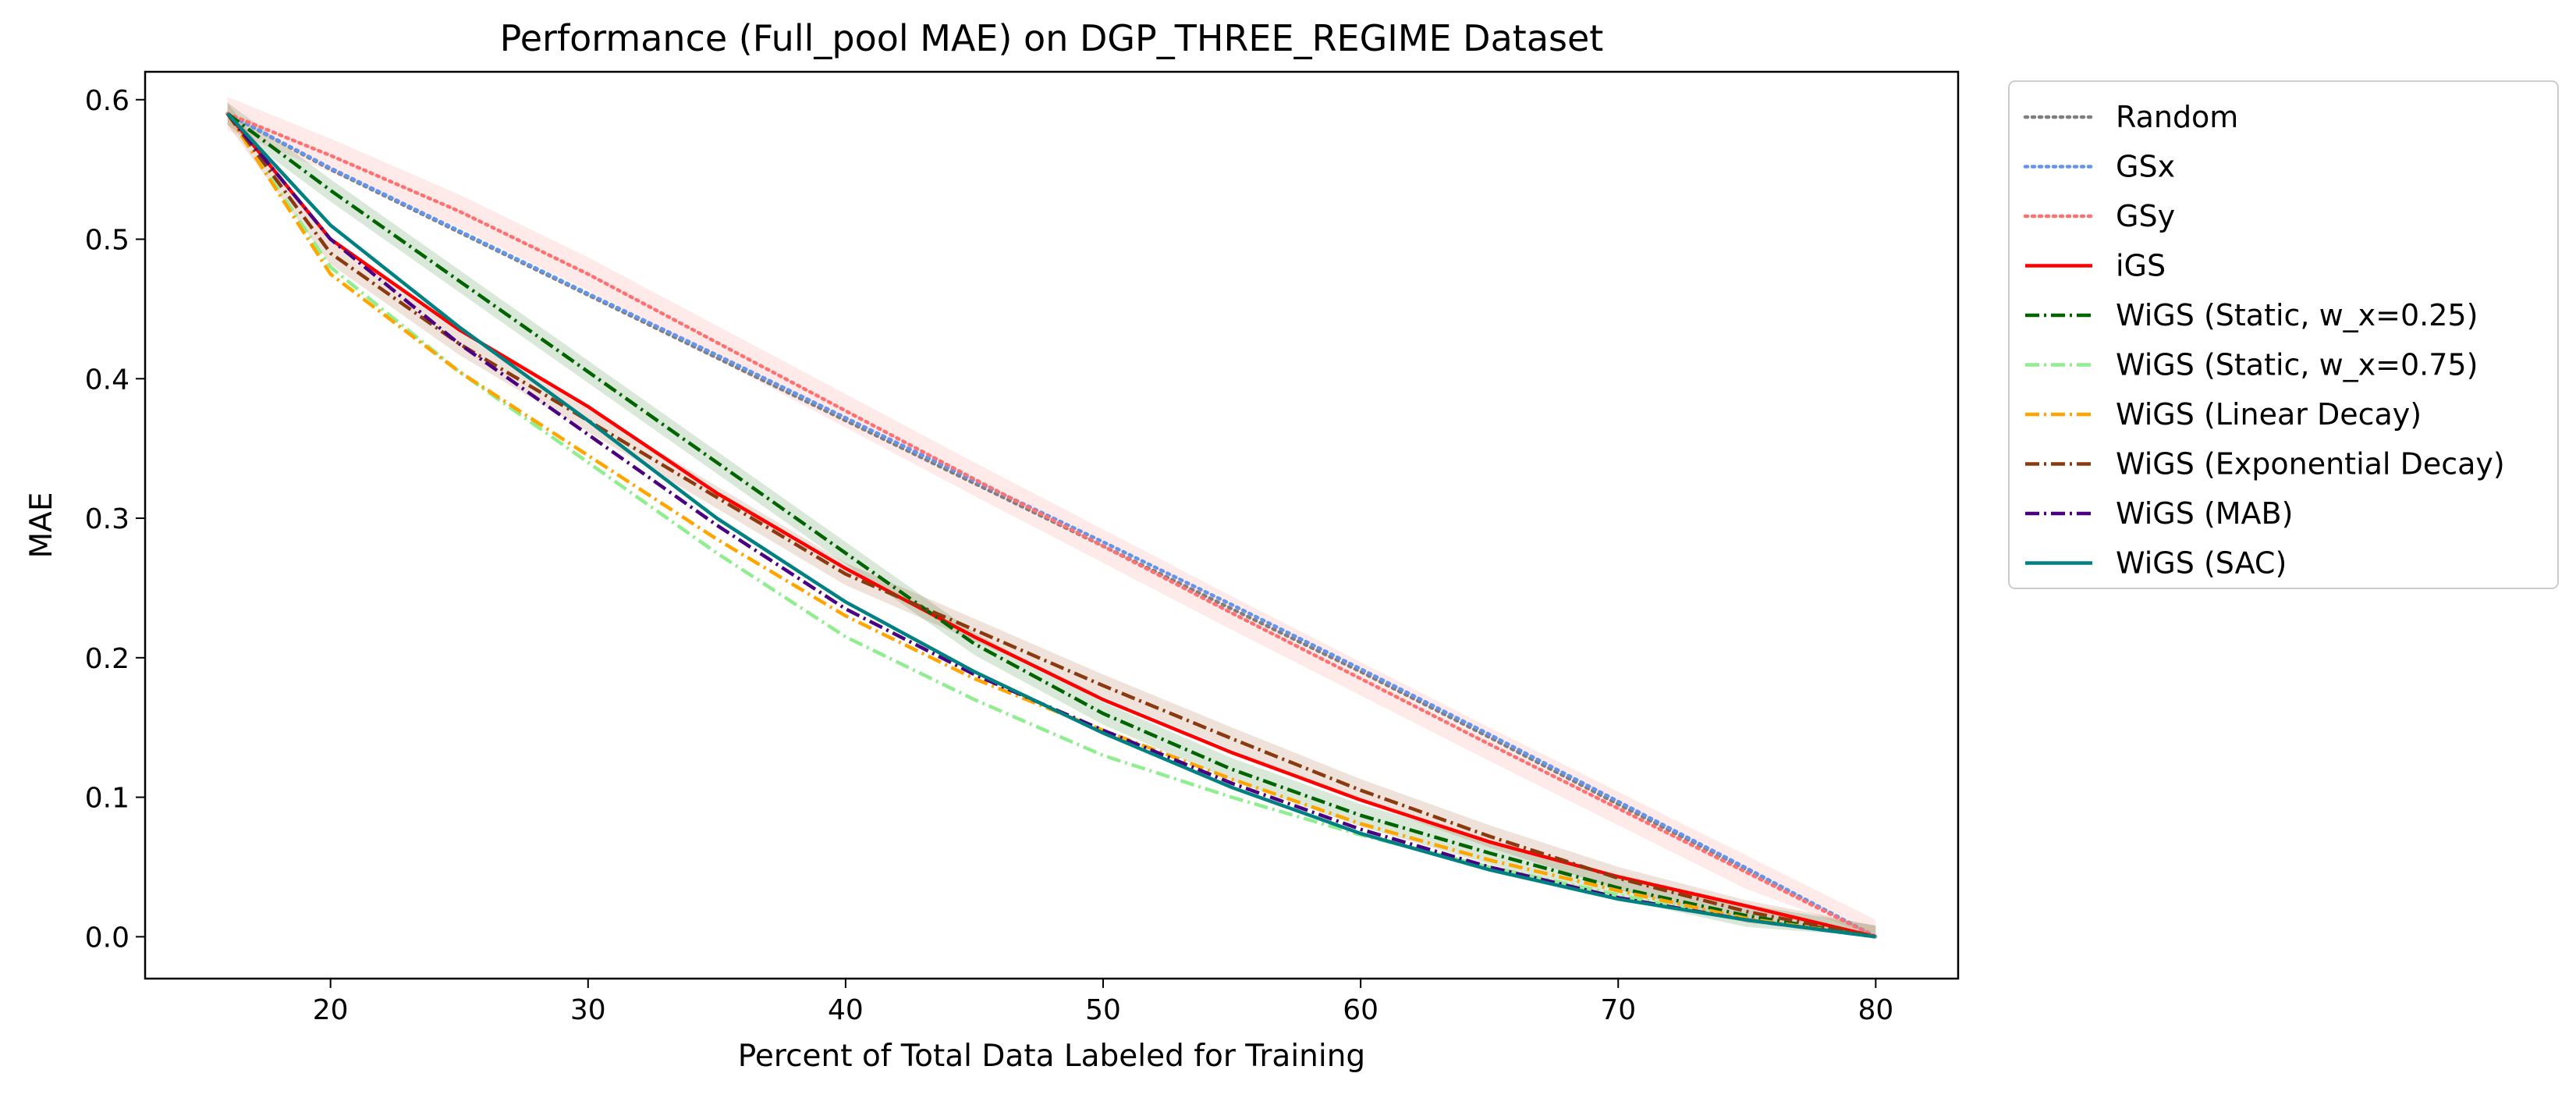 The width and height of the screenshot is (2576, 1098). What do you see at coordinates (2145, 216) in the screenshot?
I see `legend-label: GSy` at bounding box center [2145, 216].